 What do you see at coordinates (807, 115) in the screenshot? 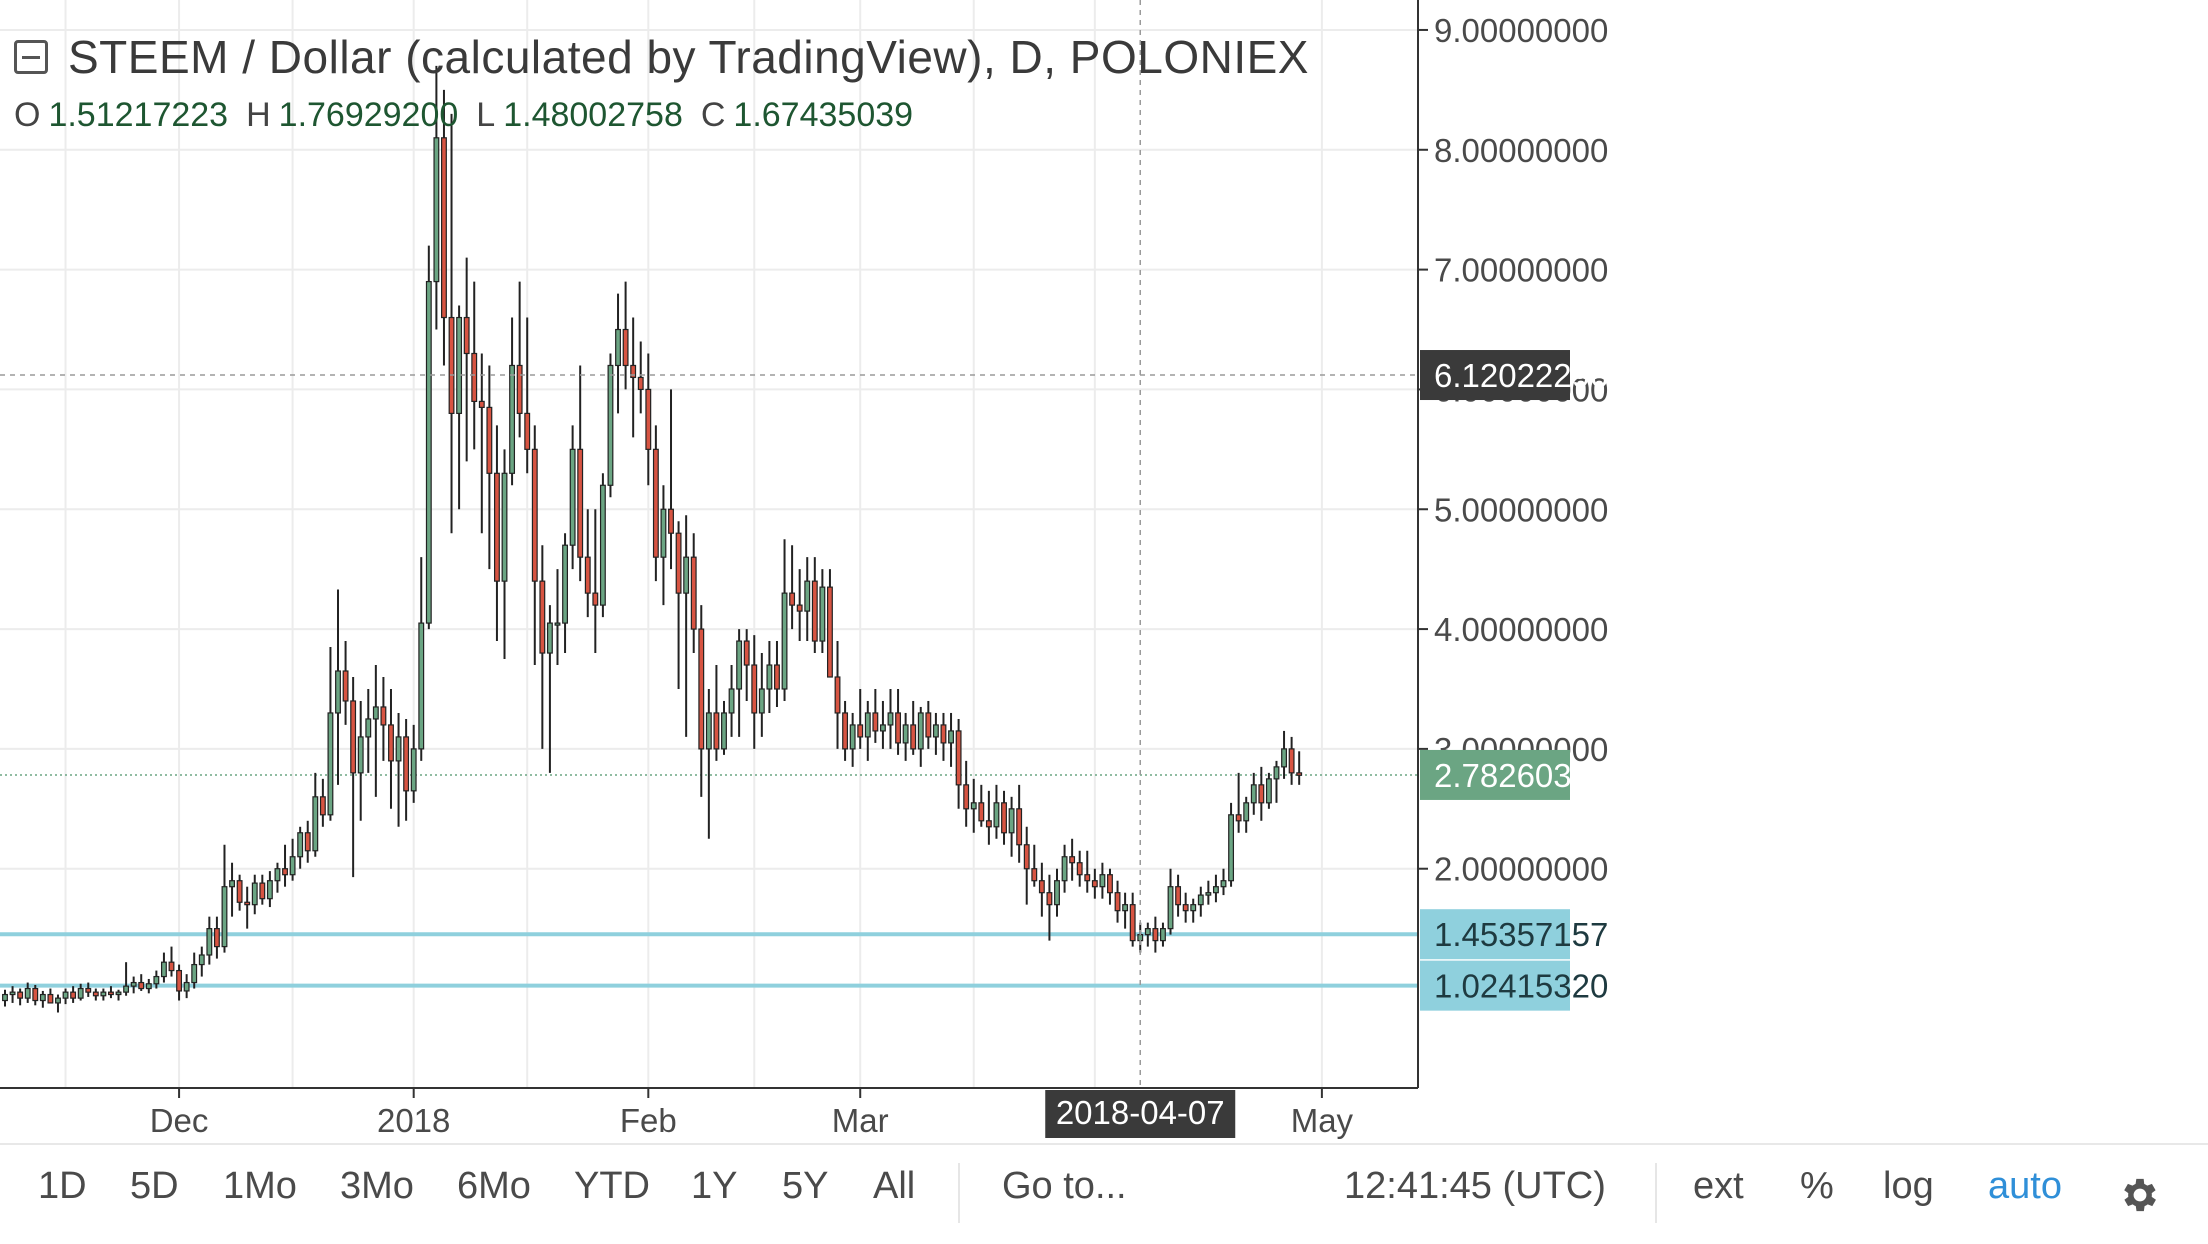
I see `ohlc-close: C 1.67435039` at bounding box center [807, 115].